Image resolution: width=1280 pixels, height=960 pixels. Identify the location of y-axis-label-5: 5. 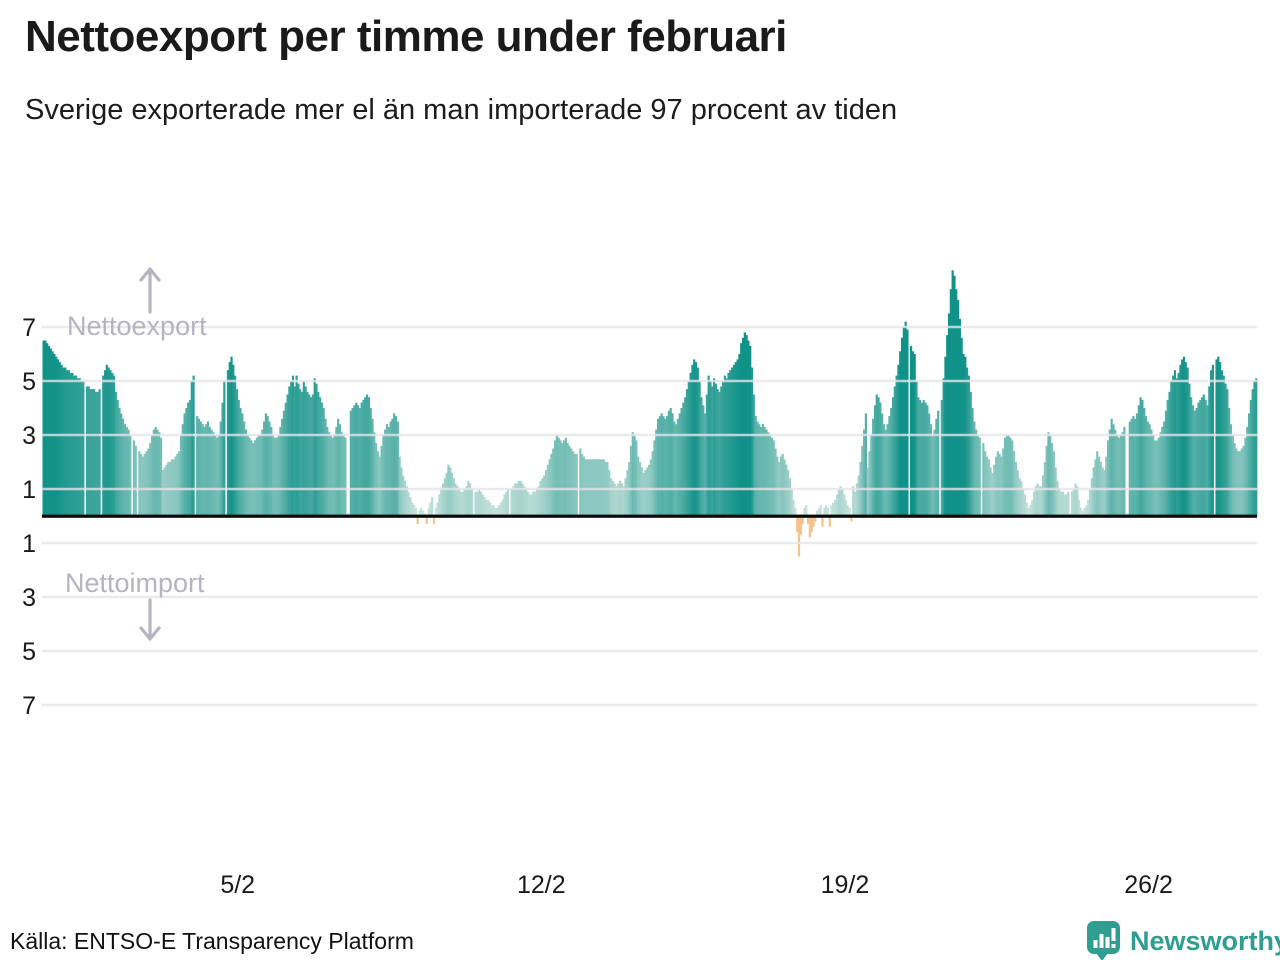
(29, 382).